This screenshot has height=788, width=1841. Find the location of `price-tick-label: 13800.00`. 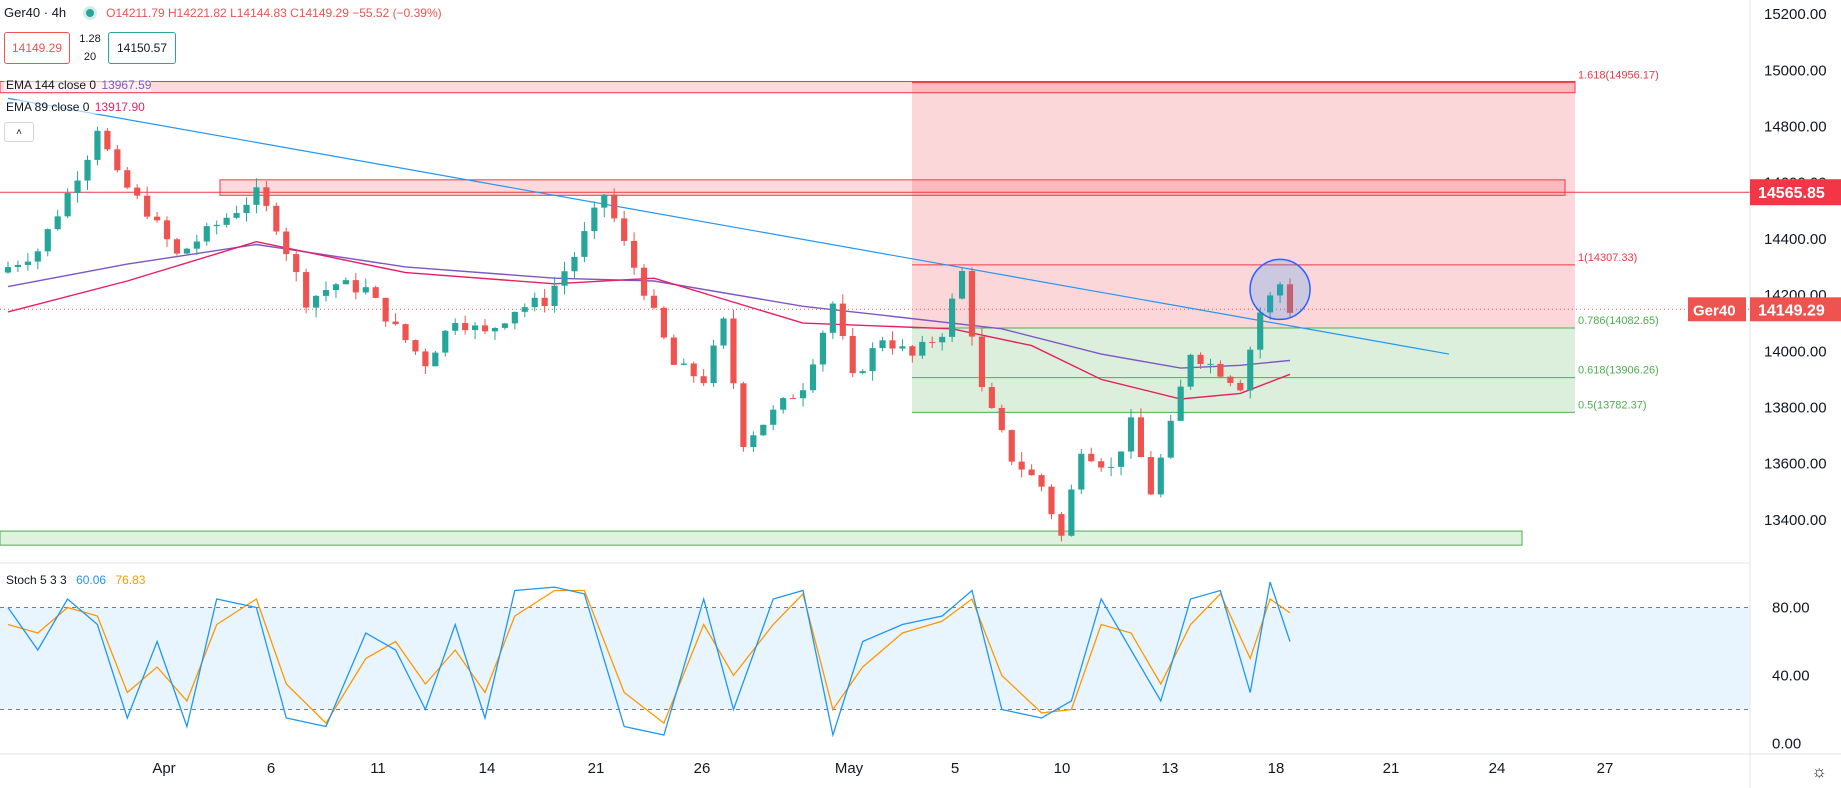

price-tick-label: 13800.00 is located at coordinates (1795, 407).